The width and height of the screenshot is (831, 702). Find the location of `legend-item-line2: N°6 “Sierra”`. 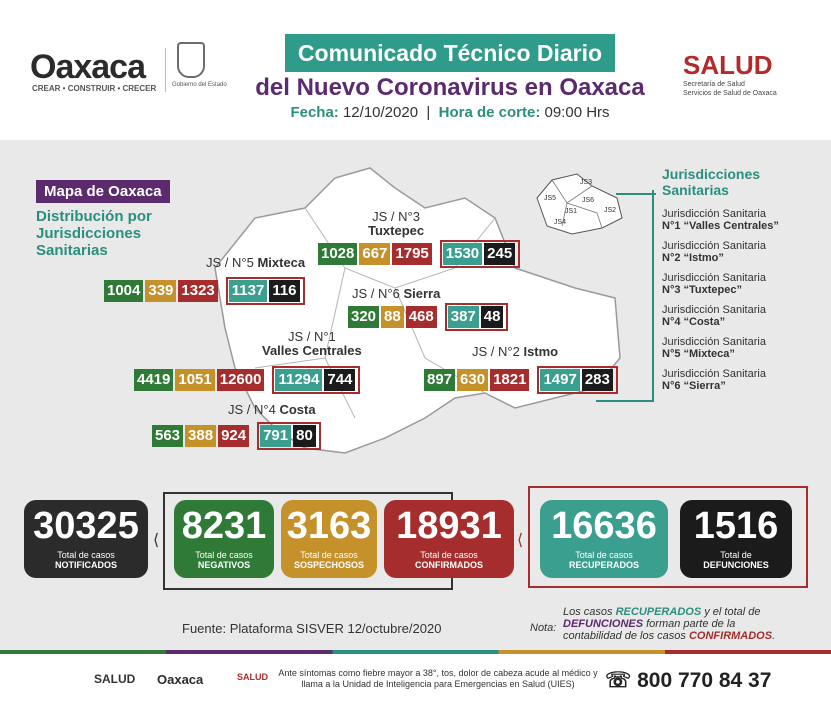

legend-item-line2: N°6 “Sierra” is located at coordinates (694, 386).